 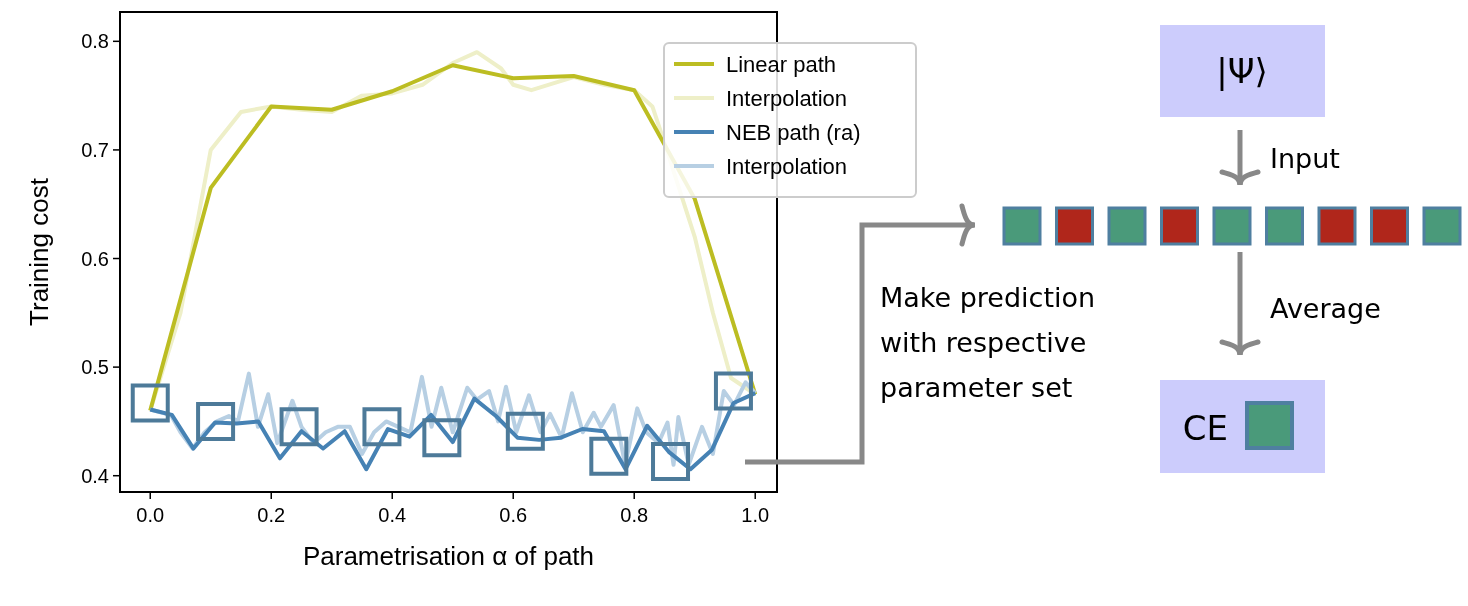 I want to click on text: Average, so click(x=1325, y=308).